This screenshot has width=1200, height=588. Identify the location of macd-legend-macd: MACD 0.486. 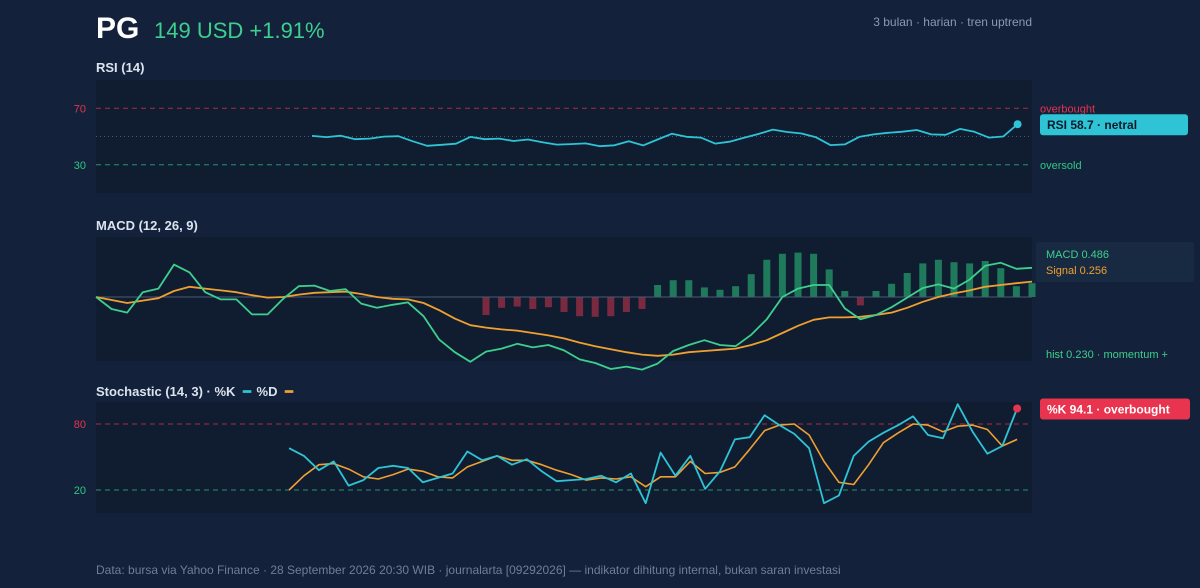
(1077, 255).